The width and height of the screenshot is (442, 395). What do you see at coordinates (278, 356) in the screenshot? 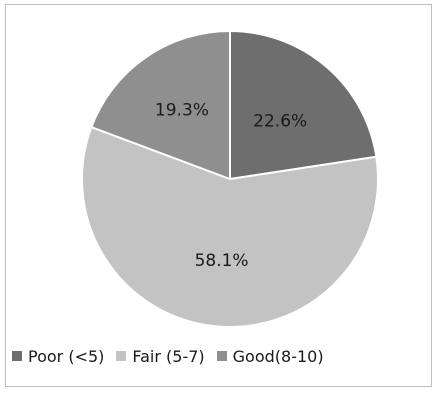
I see `legend-label-good: Good(8-10)` at bounding box center [278, 356].